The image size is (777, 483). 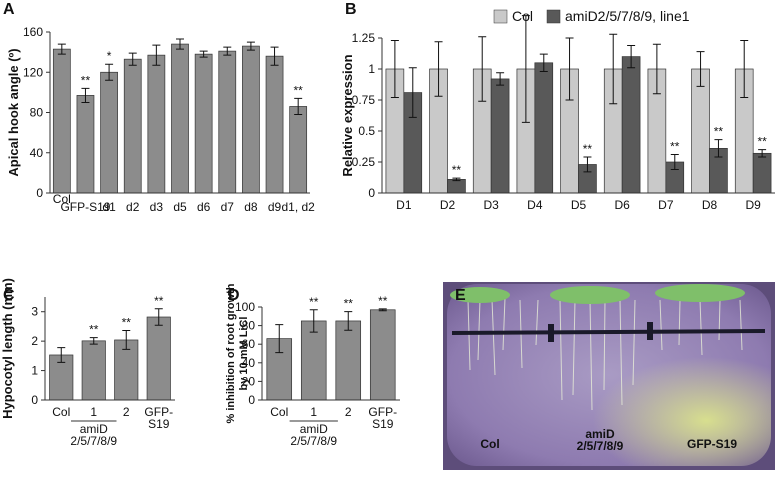 I want to click on x-tick-label: D8, so click(x=710, y=205).